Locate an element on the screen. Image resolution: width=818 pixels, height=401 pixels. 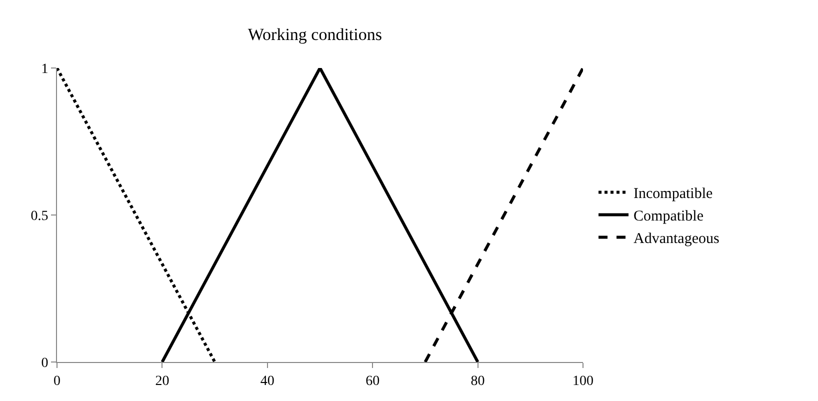
x-tick-label: 0 is located at coordinates (57, 381).